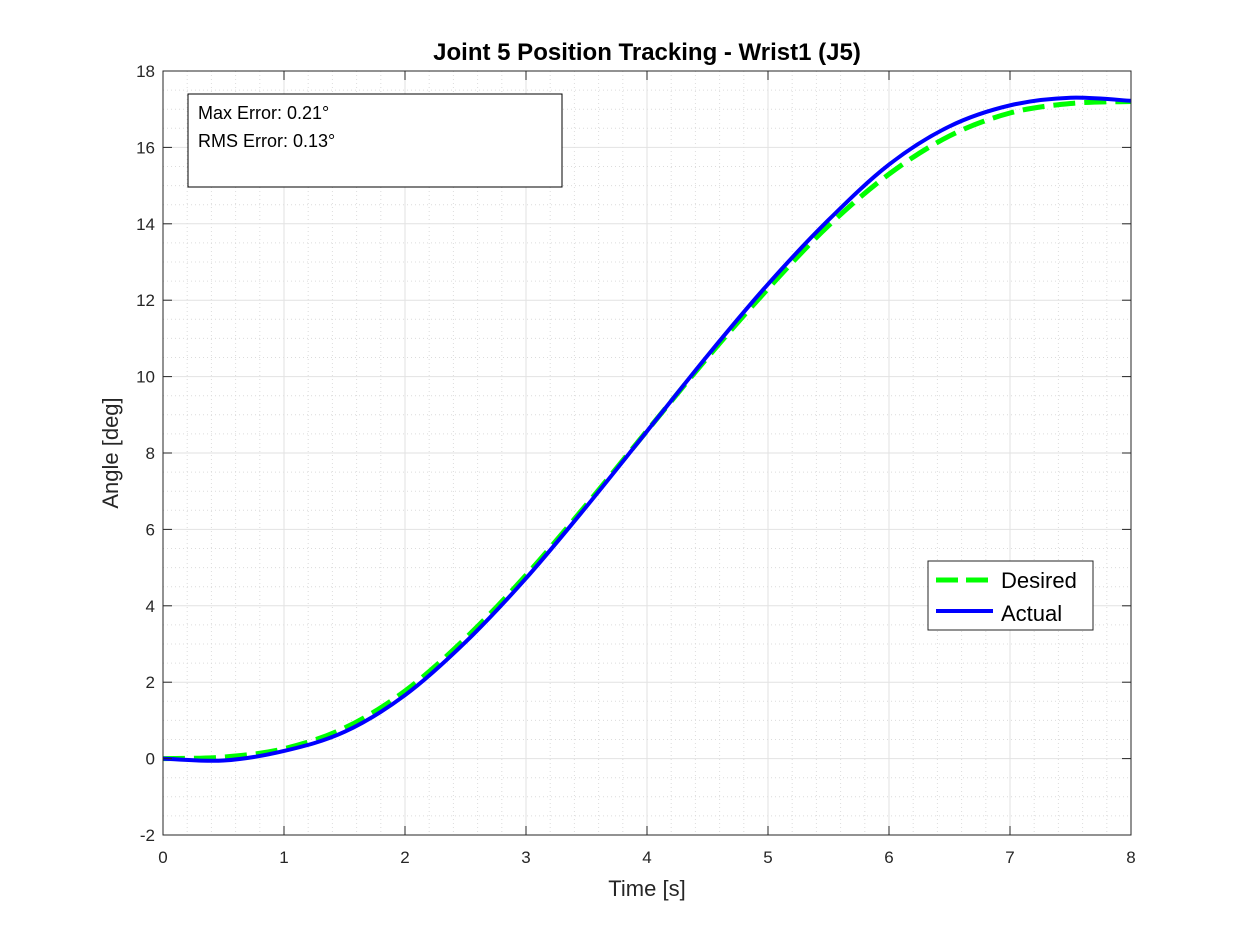  What do you see at coordinates (1009, 857) in the screenshot?
I see `x-tick-label: 7` at bounding box center [1009, 857].